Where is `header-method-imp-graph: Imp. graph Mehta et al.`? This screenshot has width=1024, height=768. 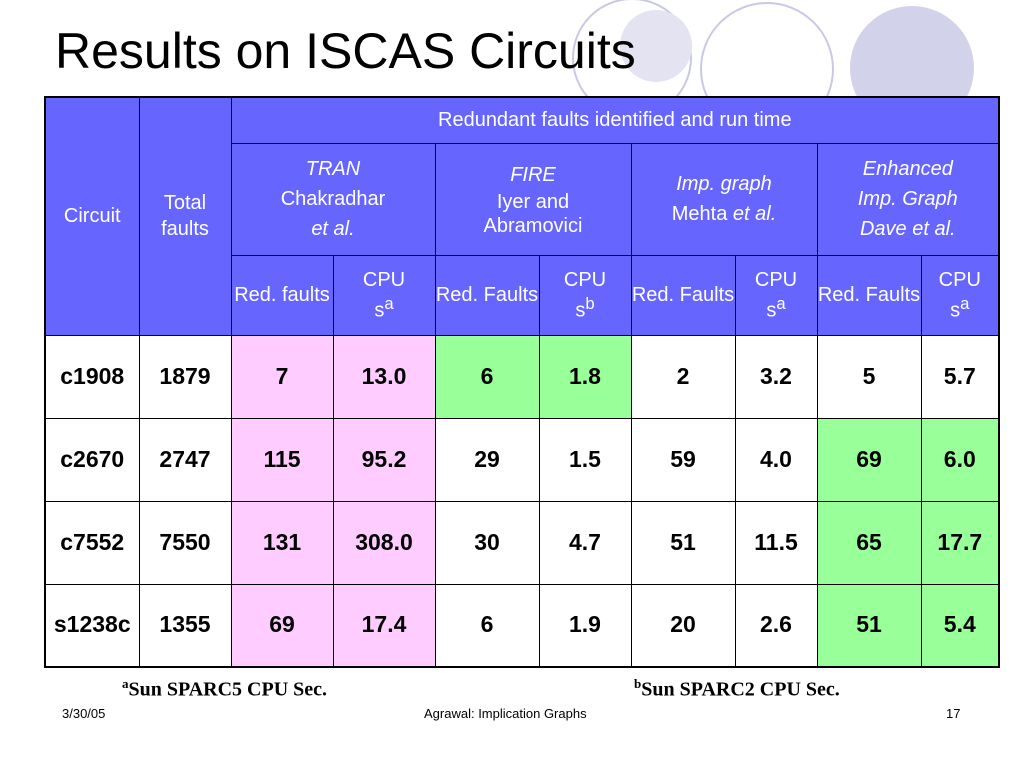
header-method-imp-graph: Imp. graph Mehta et al. is located at coordinates (724, 199).